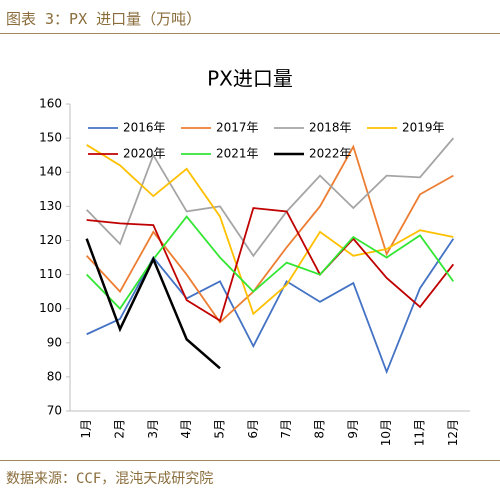  I want to click on legend-label: 2016年, so click(144, 128).